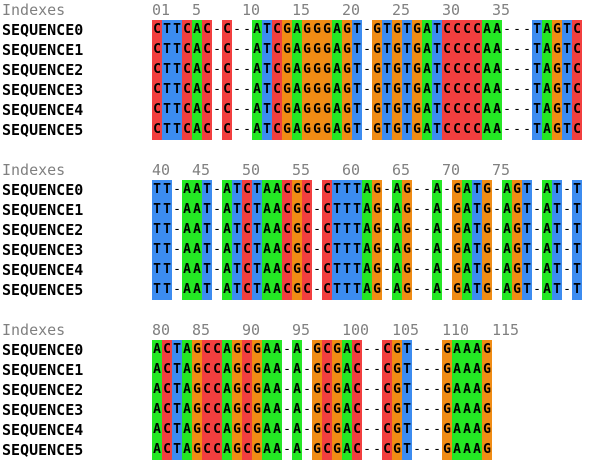 This screenshot has width=594, height=467. I want to click on sequence-name: SEQUENCE0, so click(43, 30).